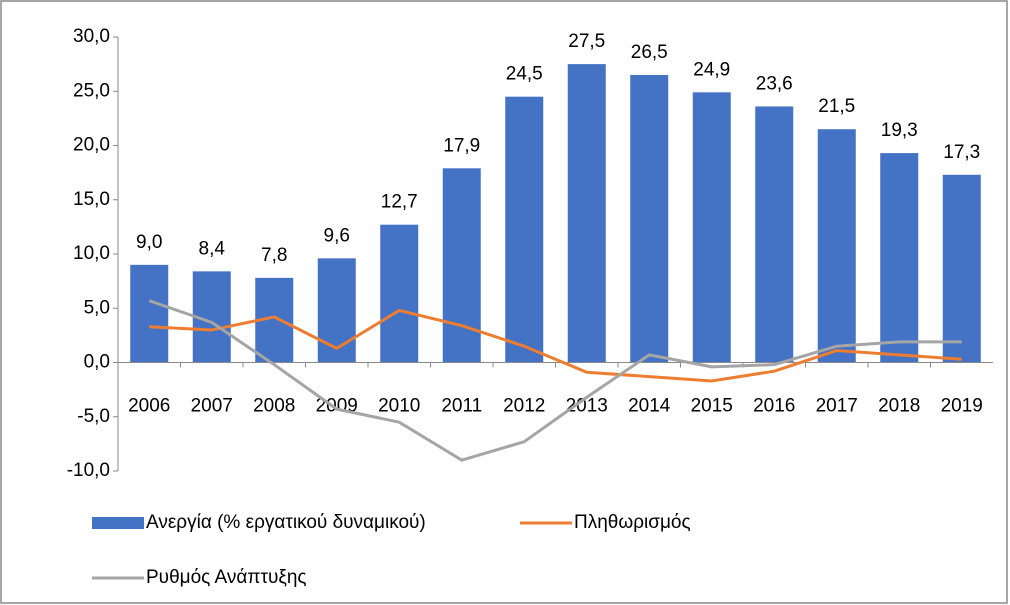  Describe the element at coordinates (88, 470) in the screenshot. I see `y-tick-label: -10,0` at that location.